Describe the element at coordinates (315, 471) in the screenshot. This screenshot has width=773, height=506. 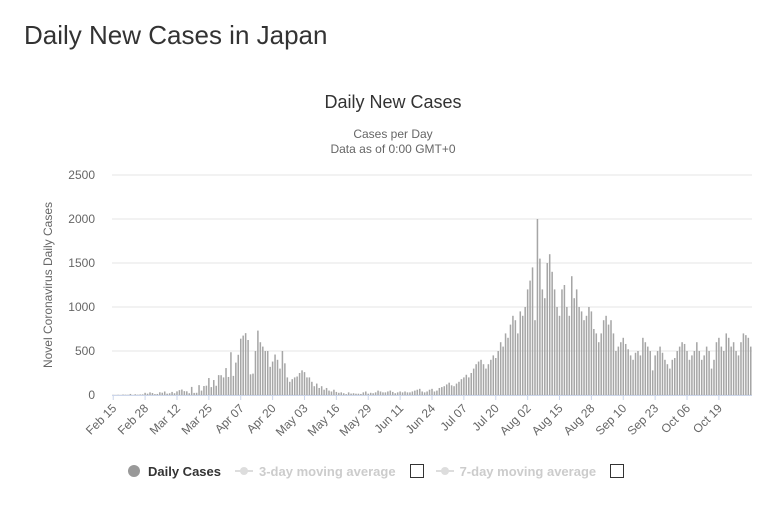
I see `legend-item-3-day-average: 3-day moving average` at that location.